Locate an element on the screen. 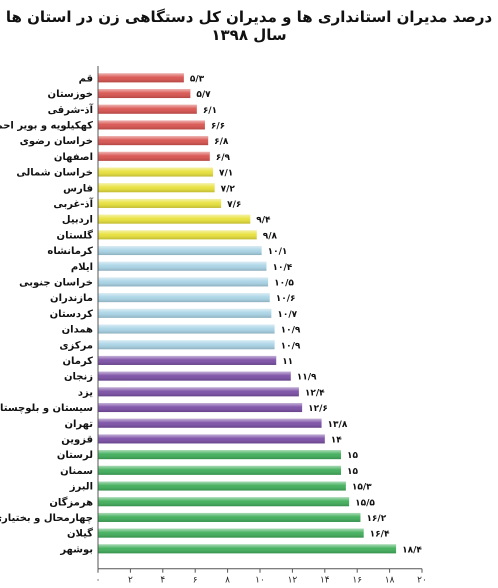 Image resolution: width=498 pixels, height=588 pixels. category-label: آذ-غربی is located at coordinates (73, 203).